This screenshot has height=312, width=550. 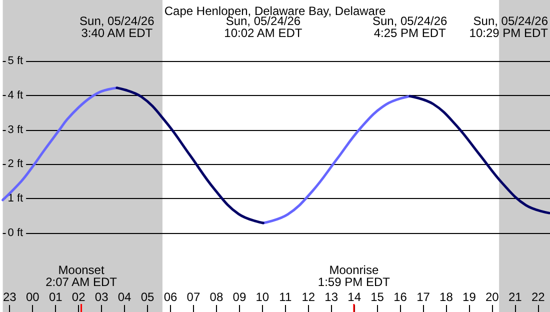 I want to click on x-tick-label: 16, so click(x=401, y=297).